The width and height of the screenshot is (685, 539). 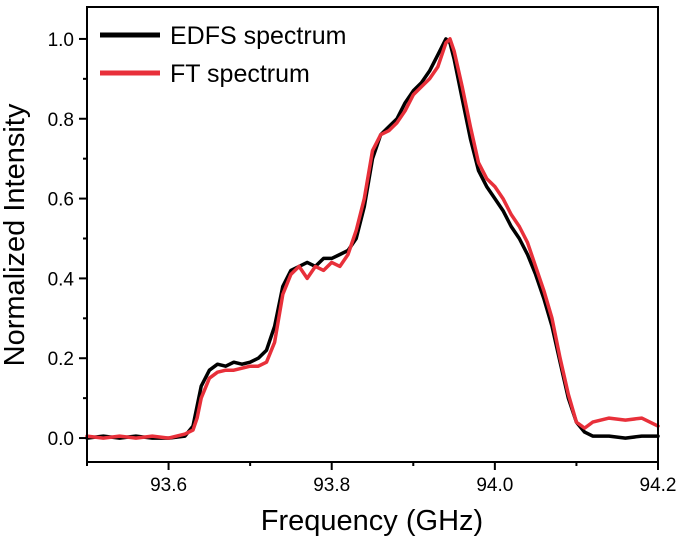 What do you see at coordinates (61, 359) in the screenshot?
I see `y-tick-label: 0.2` at bounding box center [61, 359].